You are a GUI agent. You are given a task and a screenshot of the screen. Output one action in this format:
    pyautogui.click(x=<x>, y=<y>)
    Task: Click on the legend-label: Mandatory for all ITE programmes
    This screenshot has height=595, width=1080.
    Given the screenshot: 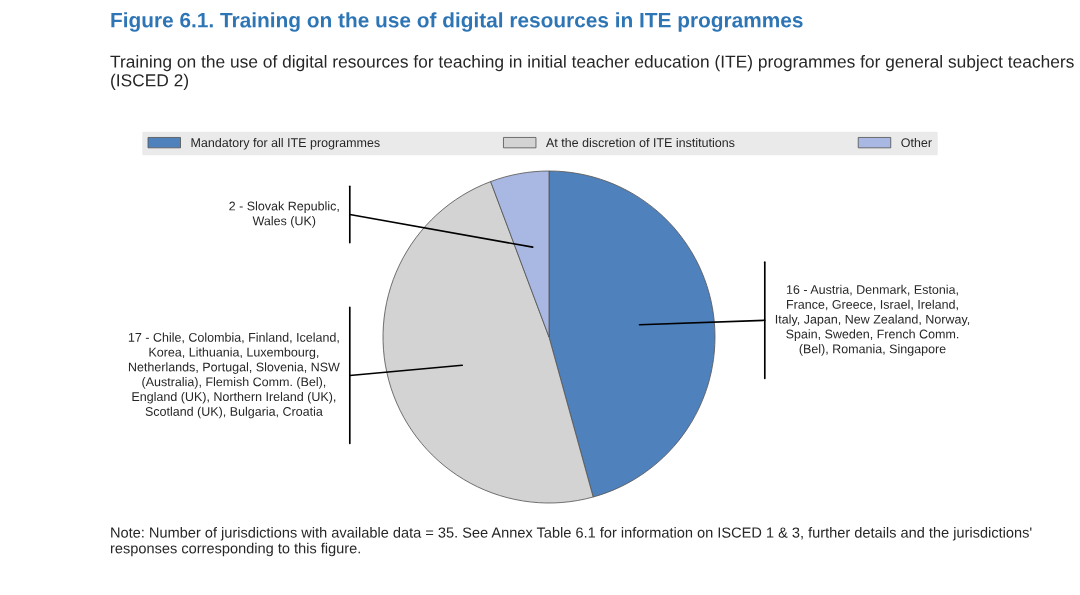 What is the action you would take?
    pyautogui.click(x=285, y=143)
    